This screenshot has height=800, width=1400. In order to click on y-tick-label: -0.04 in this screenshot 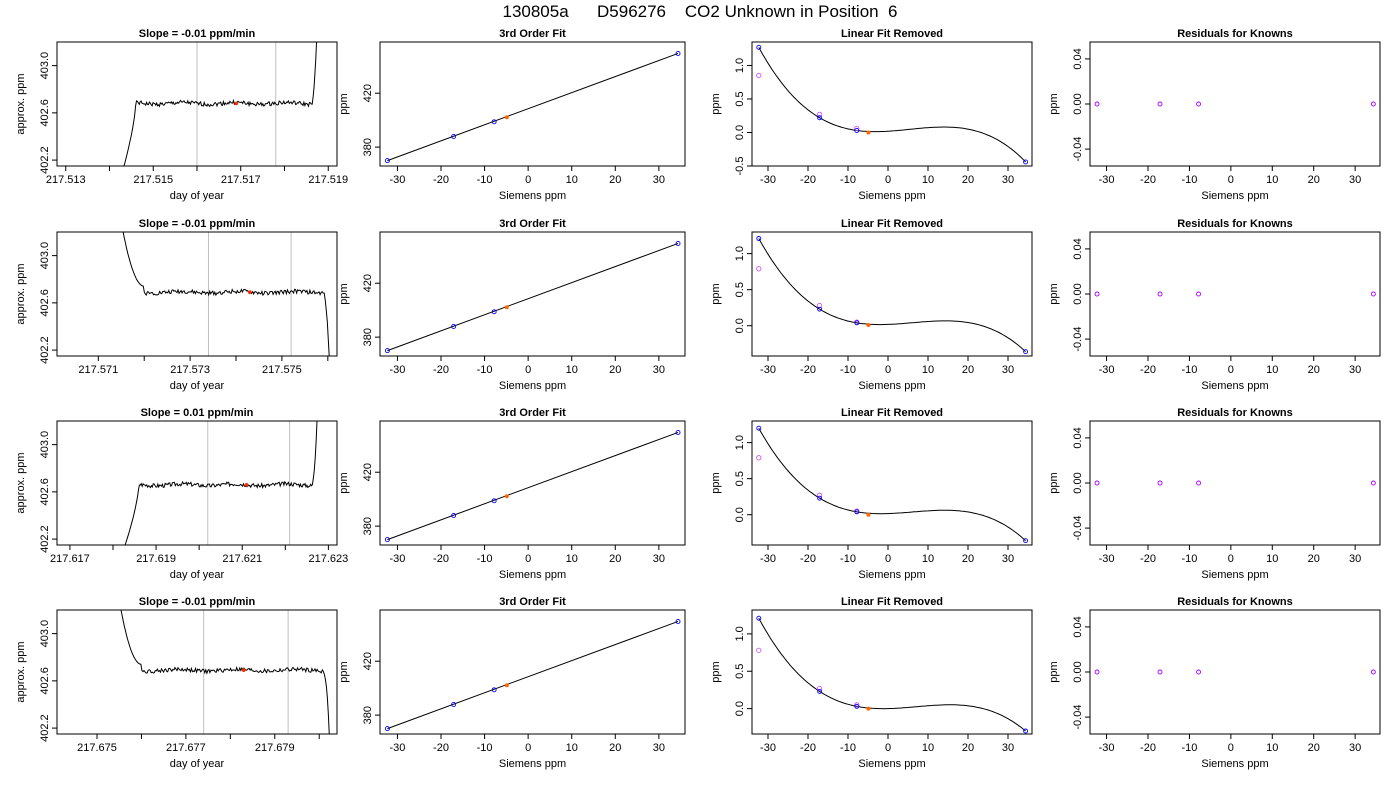, I will do `click(1078, 528)`.